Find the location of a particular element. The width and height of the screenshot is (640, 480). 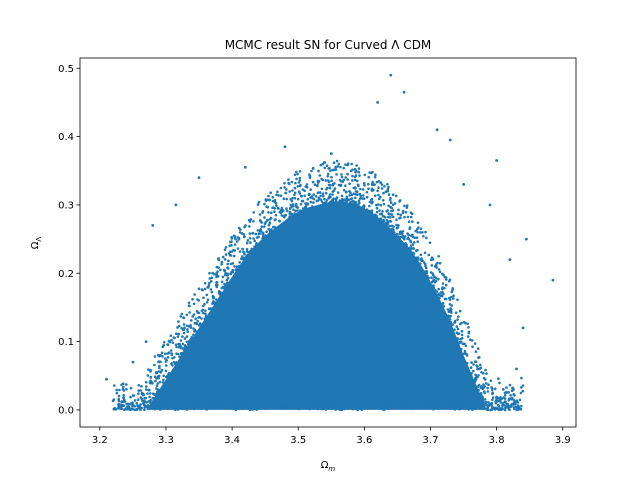

y-axis-label: ΩΛ is located at coordinates (36, 243).